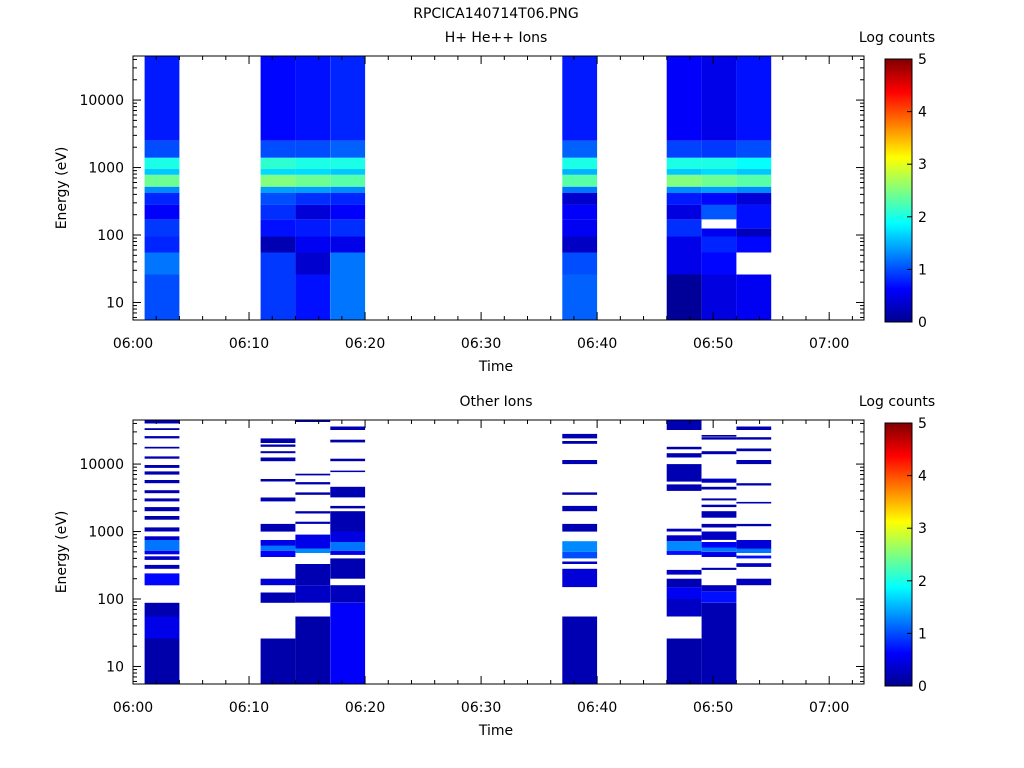 The height and width of the screenshot is (768, 1024). I want to click on x-axis-label: Time, so click(495, 731).